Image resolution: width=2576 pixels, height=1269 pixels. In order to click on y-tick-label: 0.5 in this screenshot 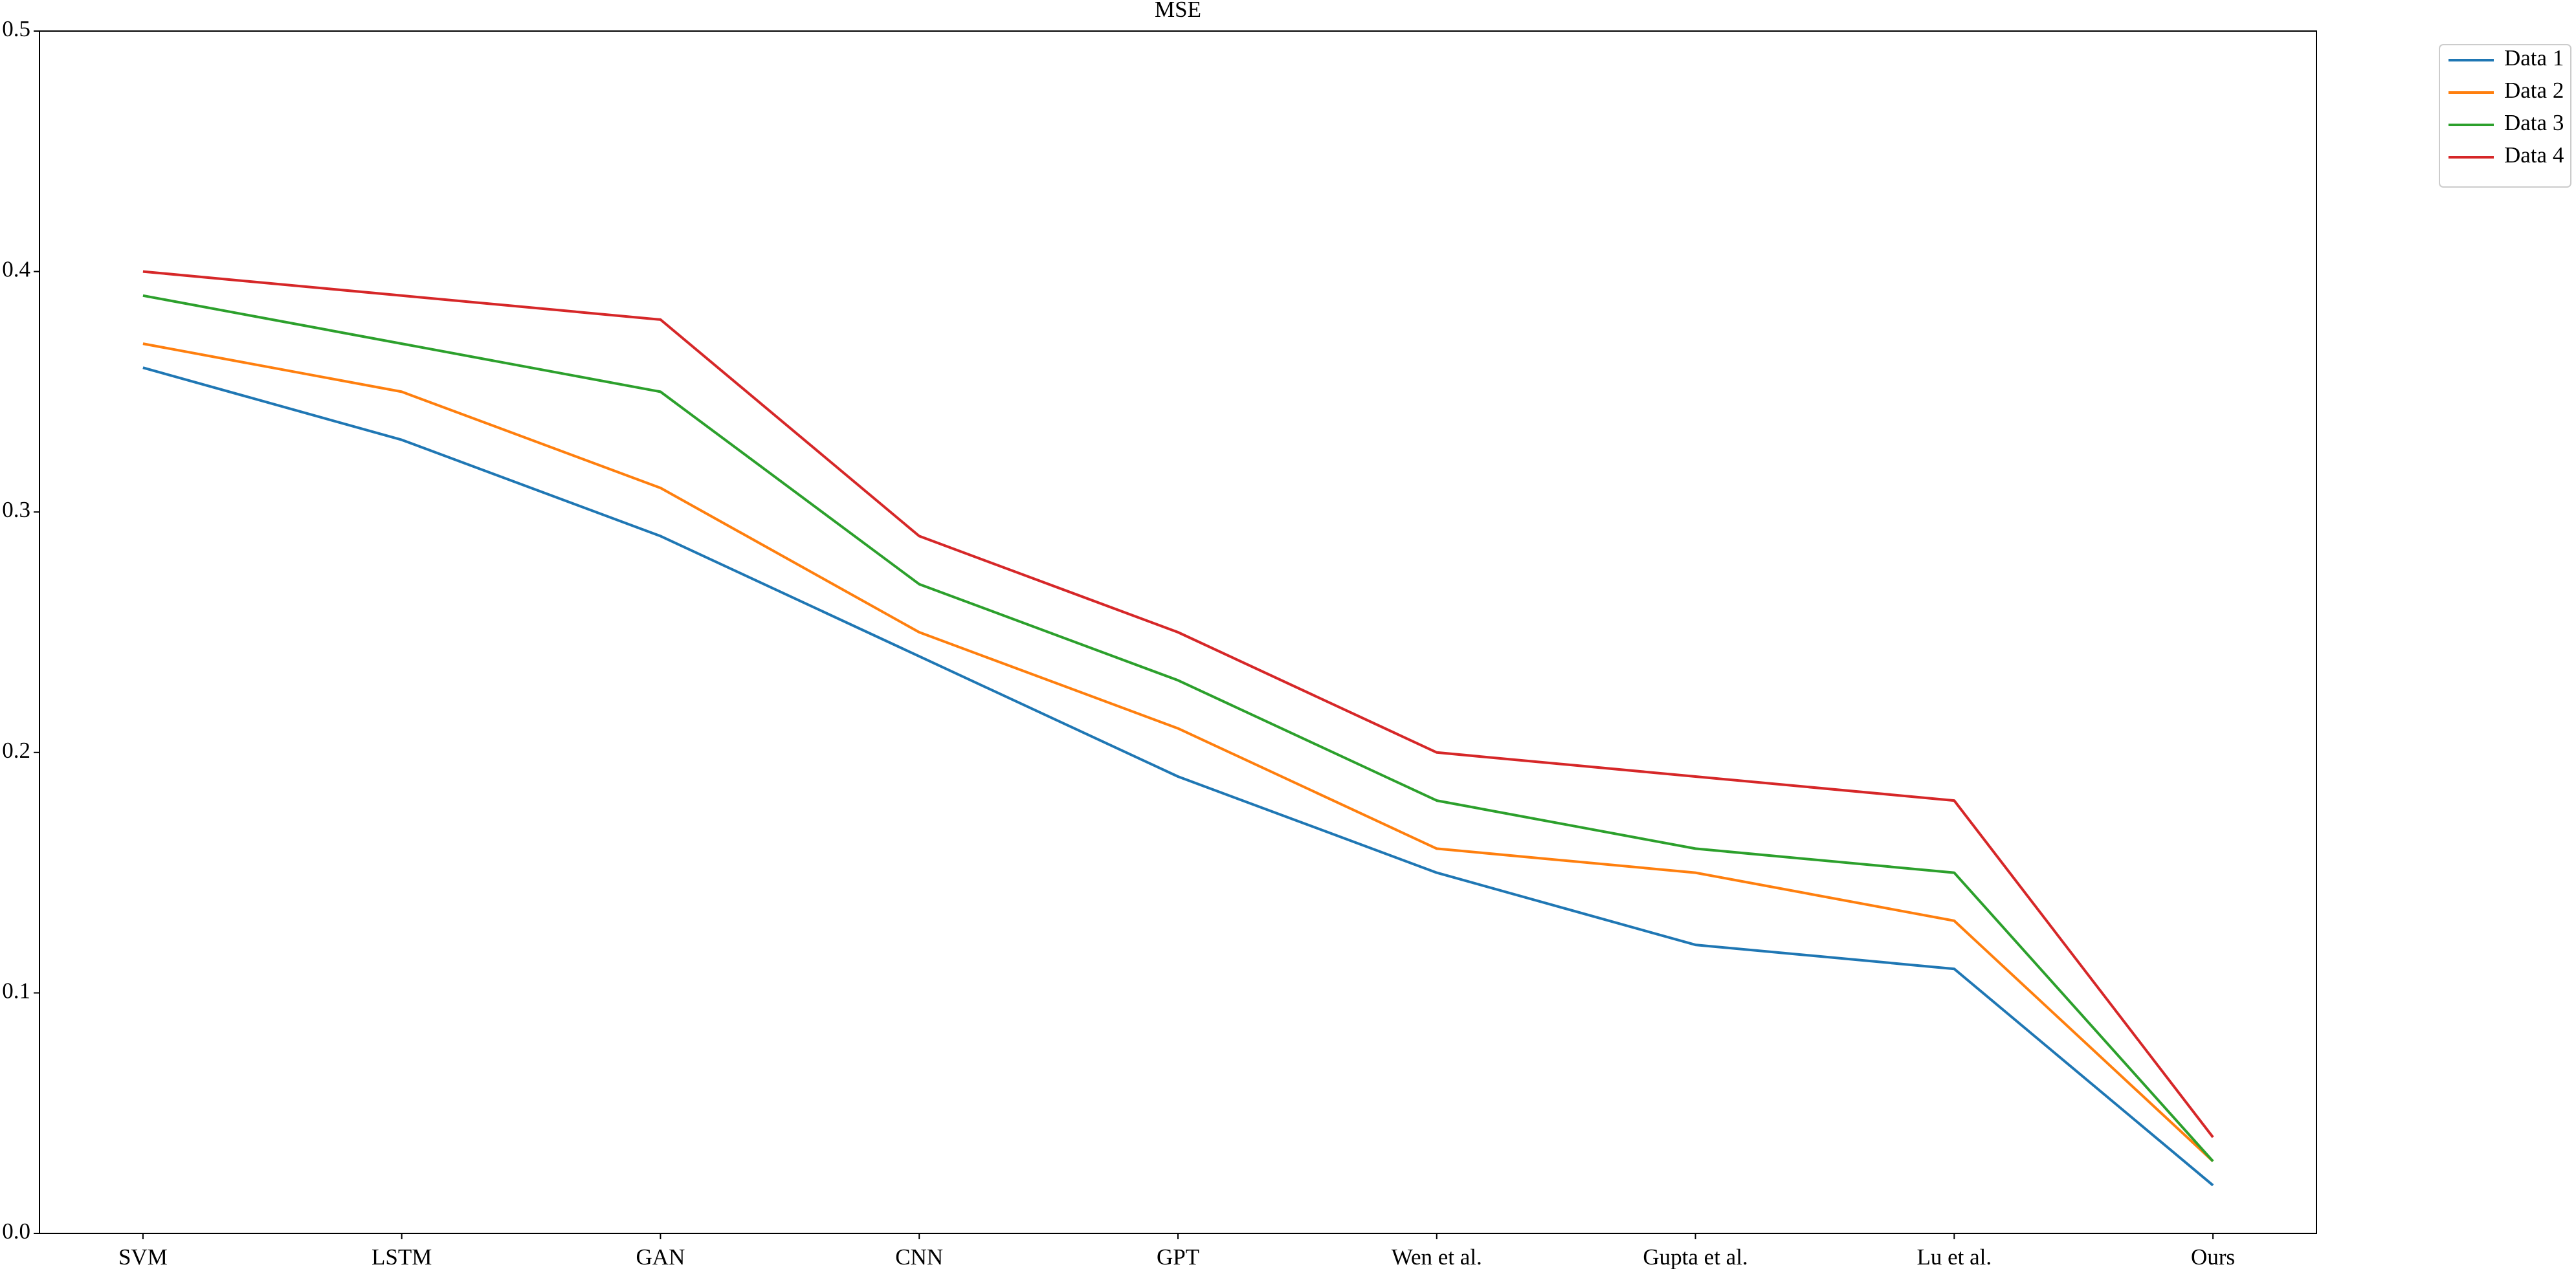, I will do `click(16, 28)`.